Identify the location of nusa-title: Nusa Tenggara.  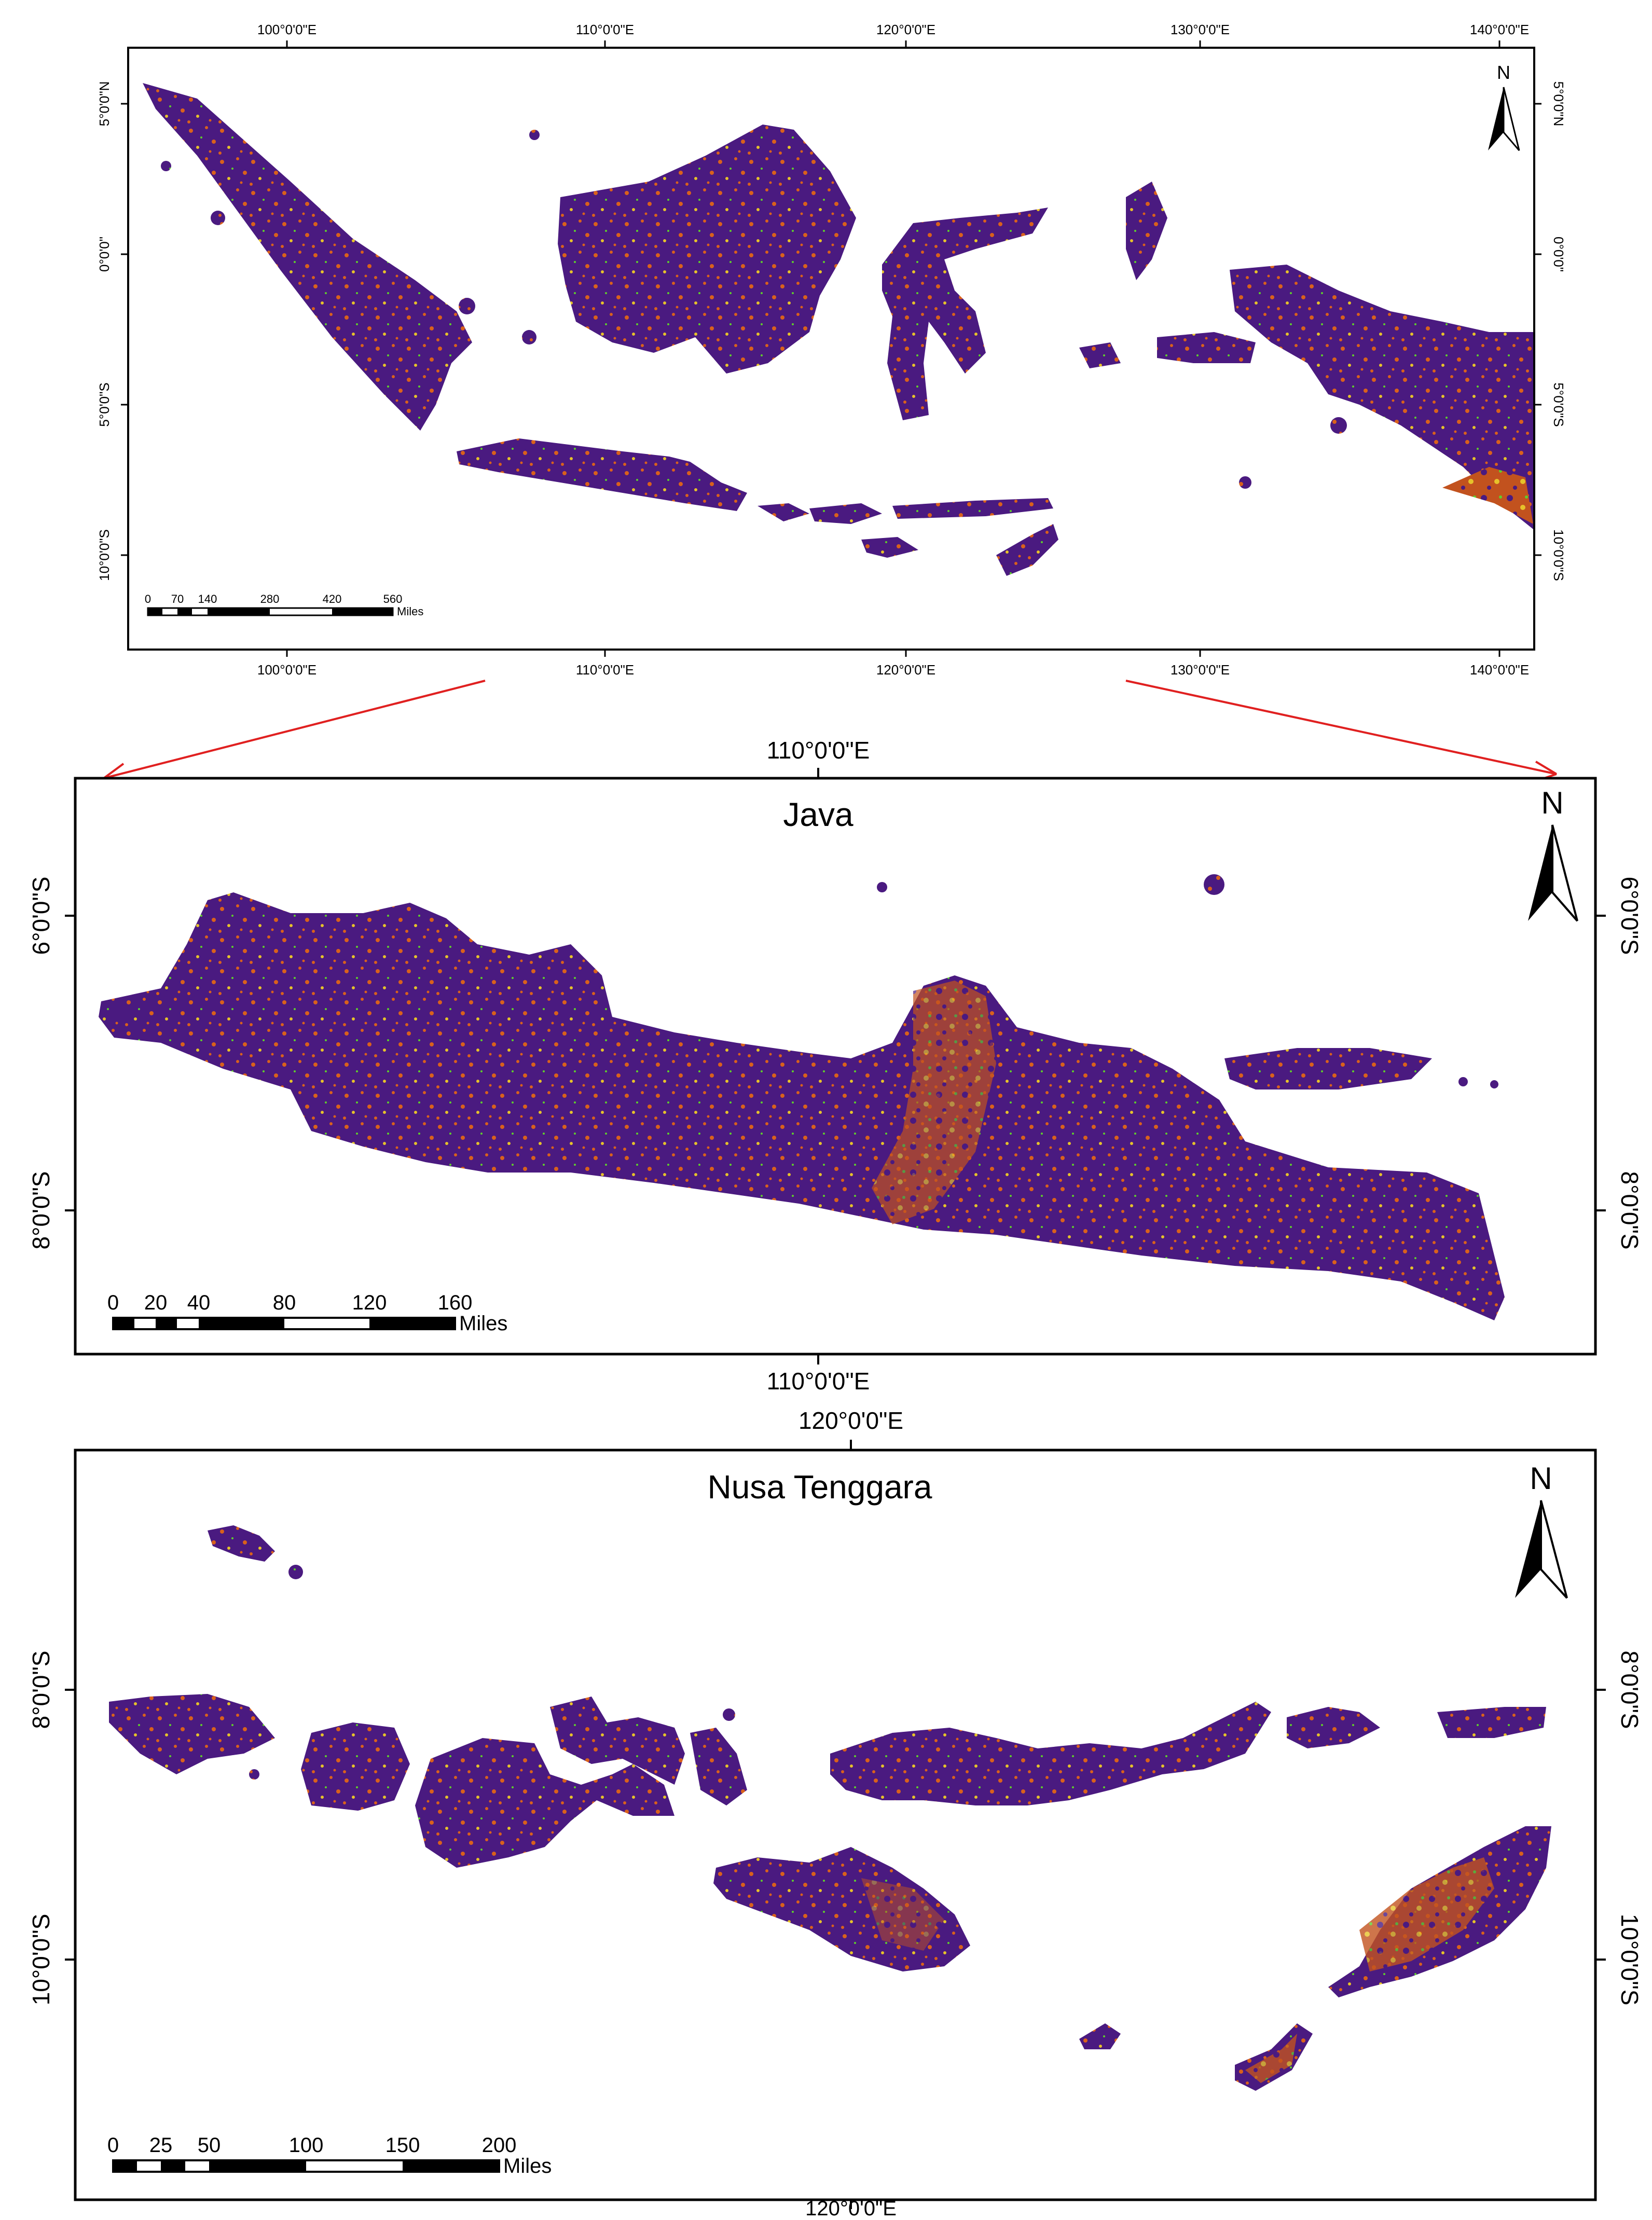
(820, 1487).